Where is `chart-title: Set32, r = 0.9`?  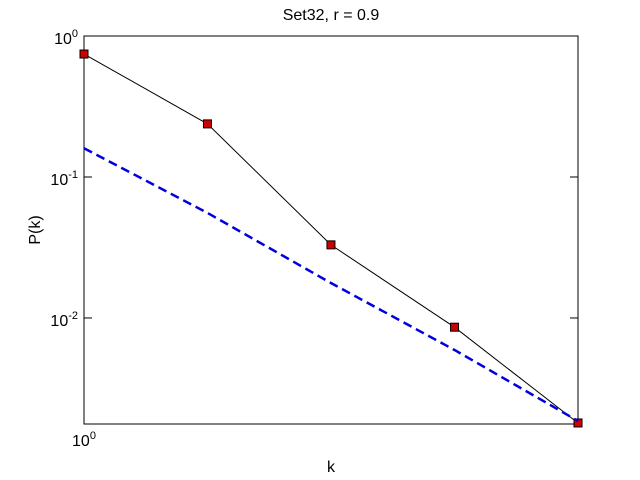 chart-title: Set32, r = 0.9 is located at coordinates (331, 15).